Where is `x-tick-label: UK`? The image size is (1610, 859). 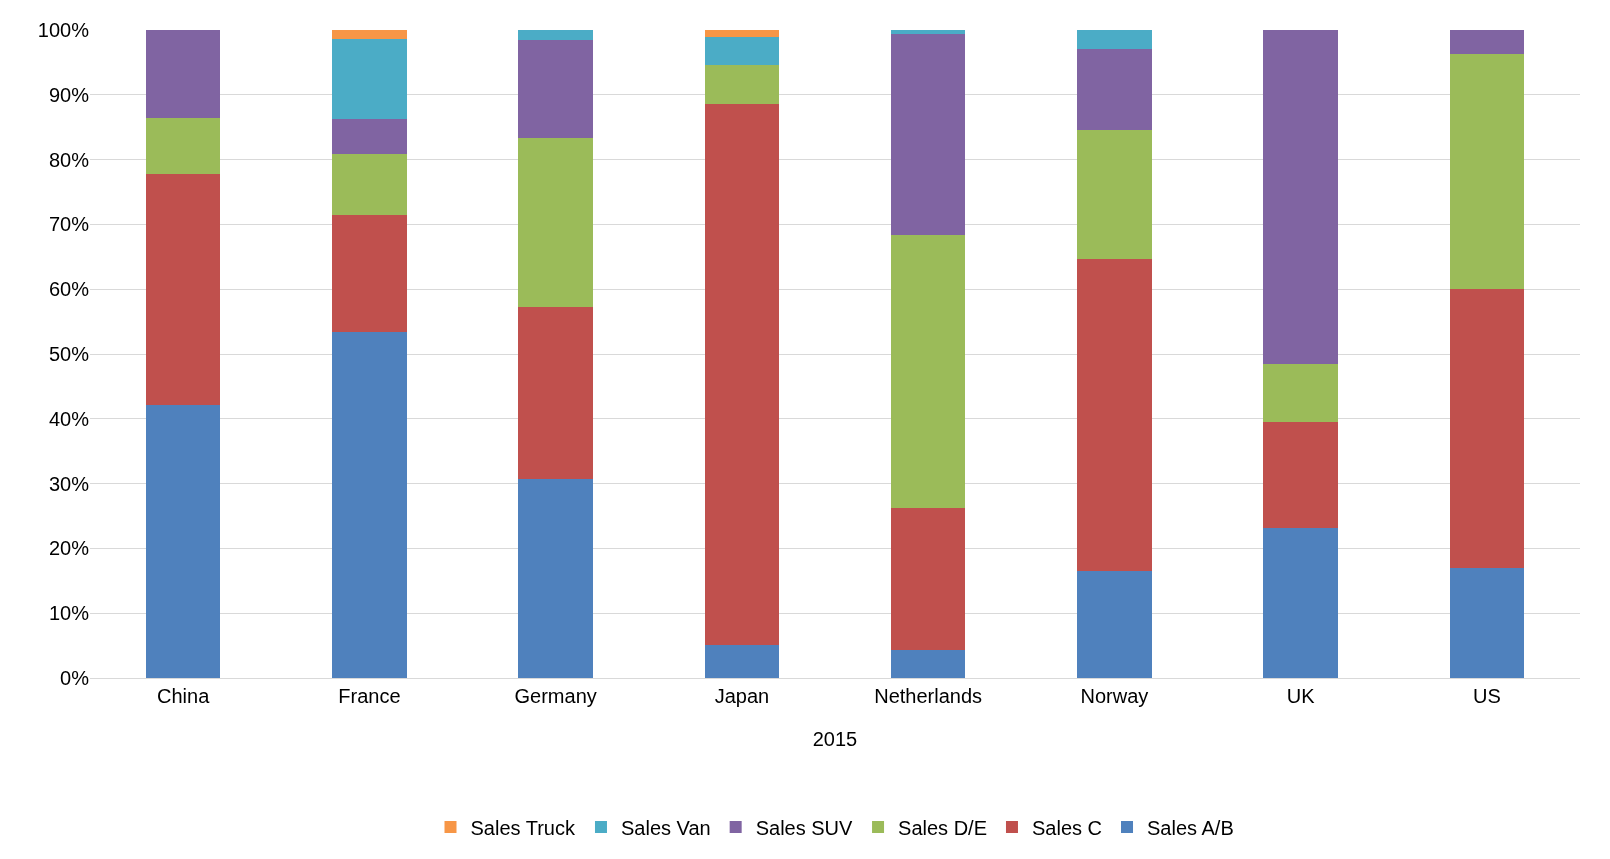
x-tick-label: UK is located at coordinates (1301, 696).